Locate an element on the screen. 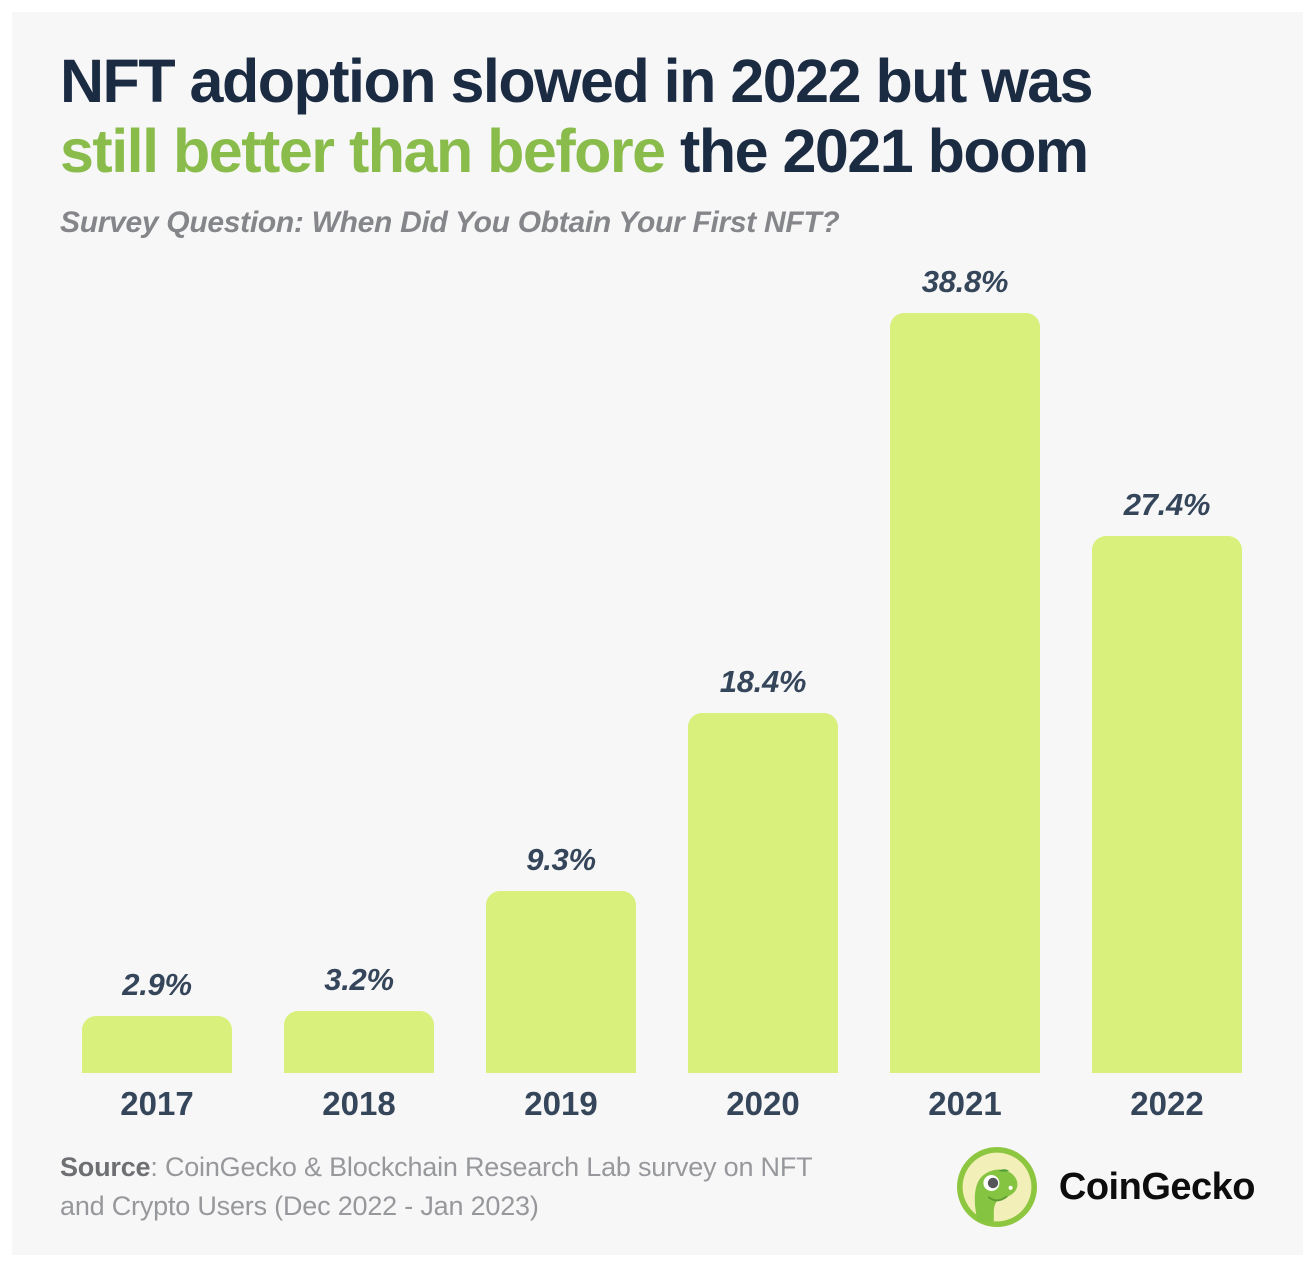 This screenshot has width=1315, height=1267. x-axis-label: 2017 is located at coordinates (157, 1104).